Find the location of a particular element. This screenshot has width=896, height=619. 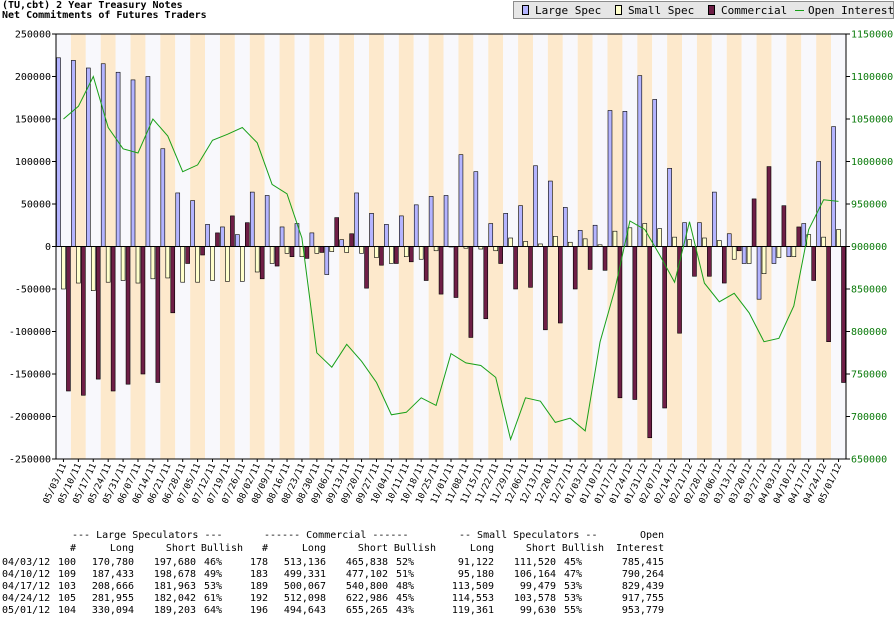

cell-large-short: 198,678 is located at coordinates (174, 574).